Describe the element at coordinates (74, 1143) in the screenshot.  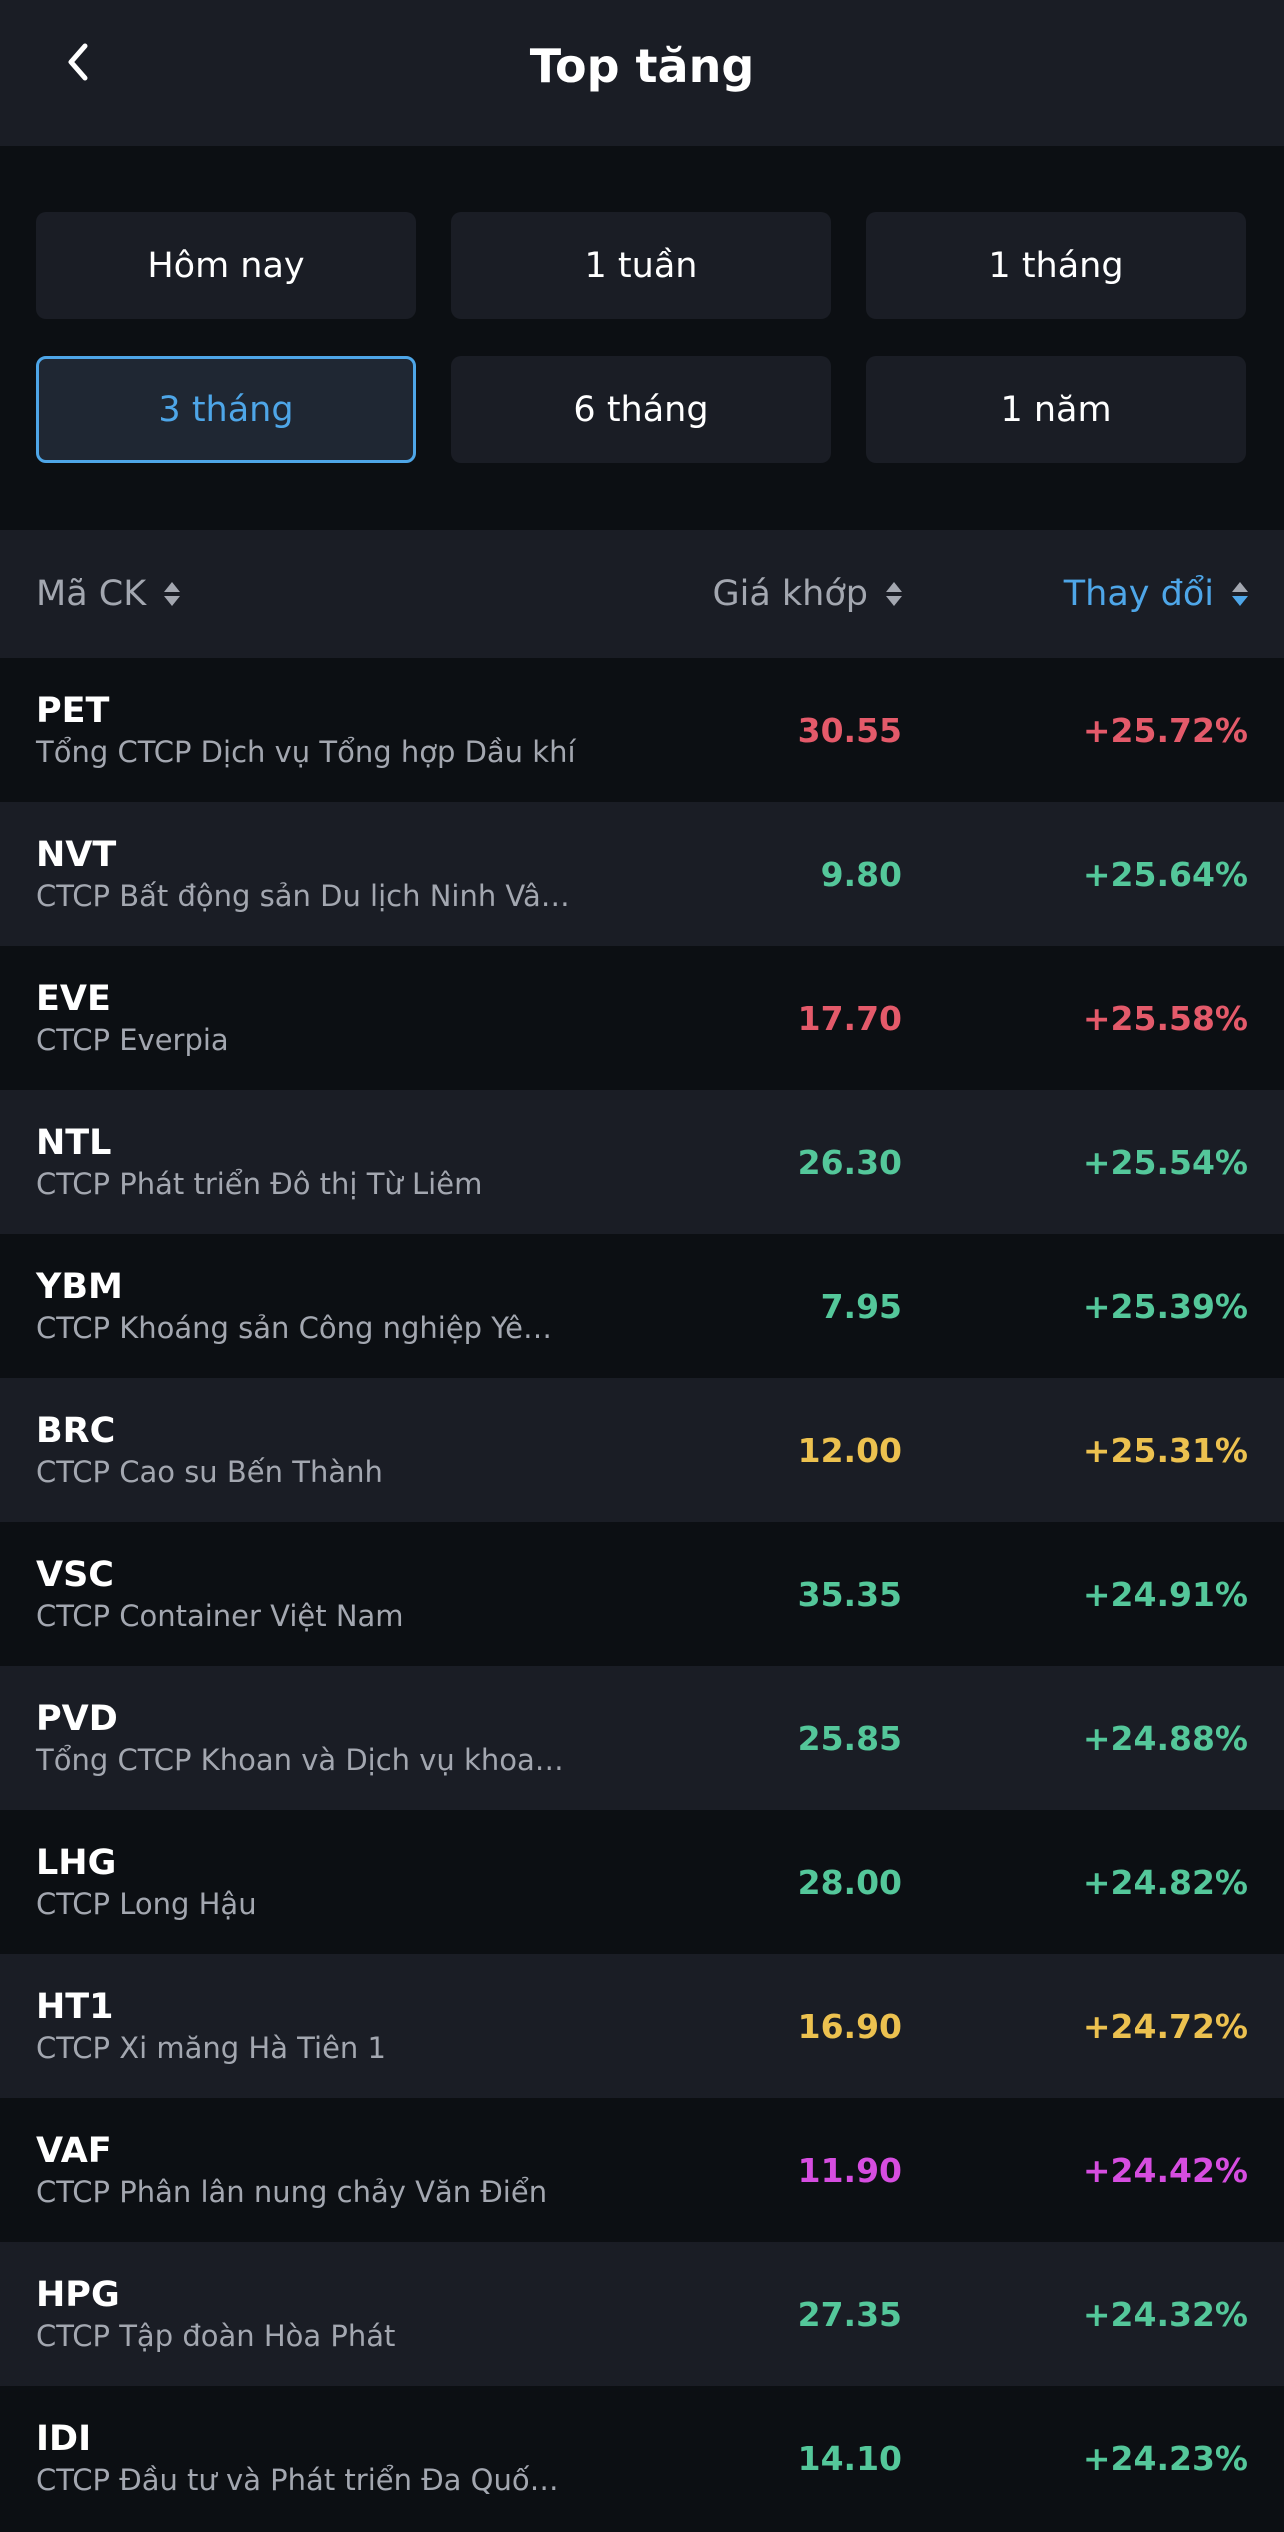
I see `stock-symbol: NTL` at that location.